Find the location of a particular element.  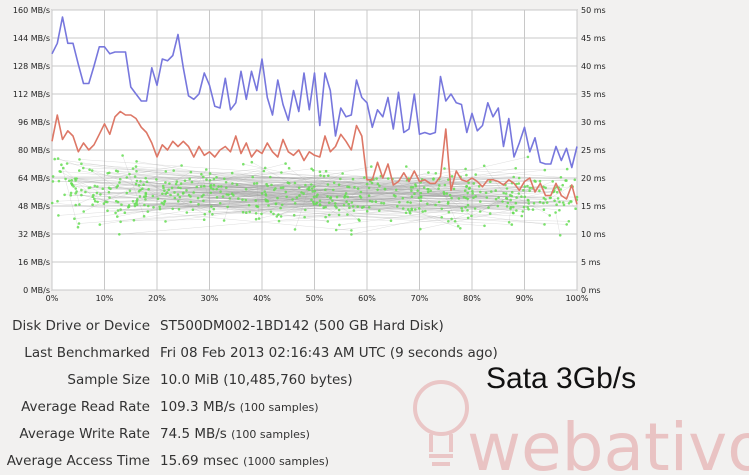

y-right-tick-label: 20 ms is located at coordinates (593, 178).